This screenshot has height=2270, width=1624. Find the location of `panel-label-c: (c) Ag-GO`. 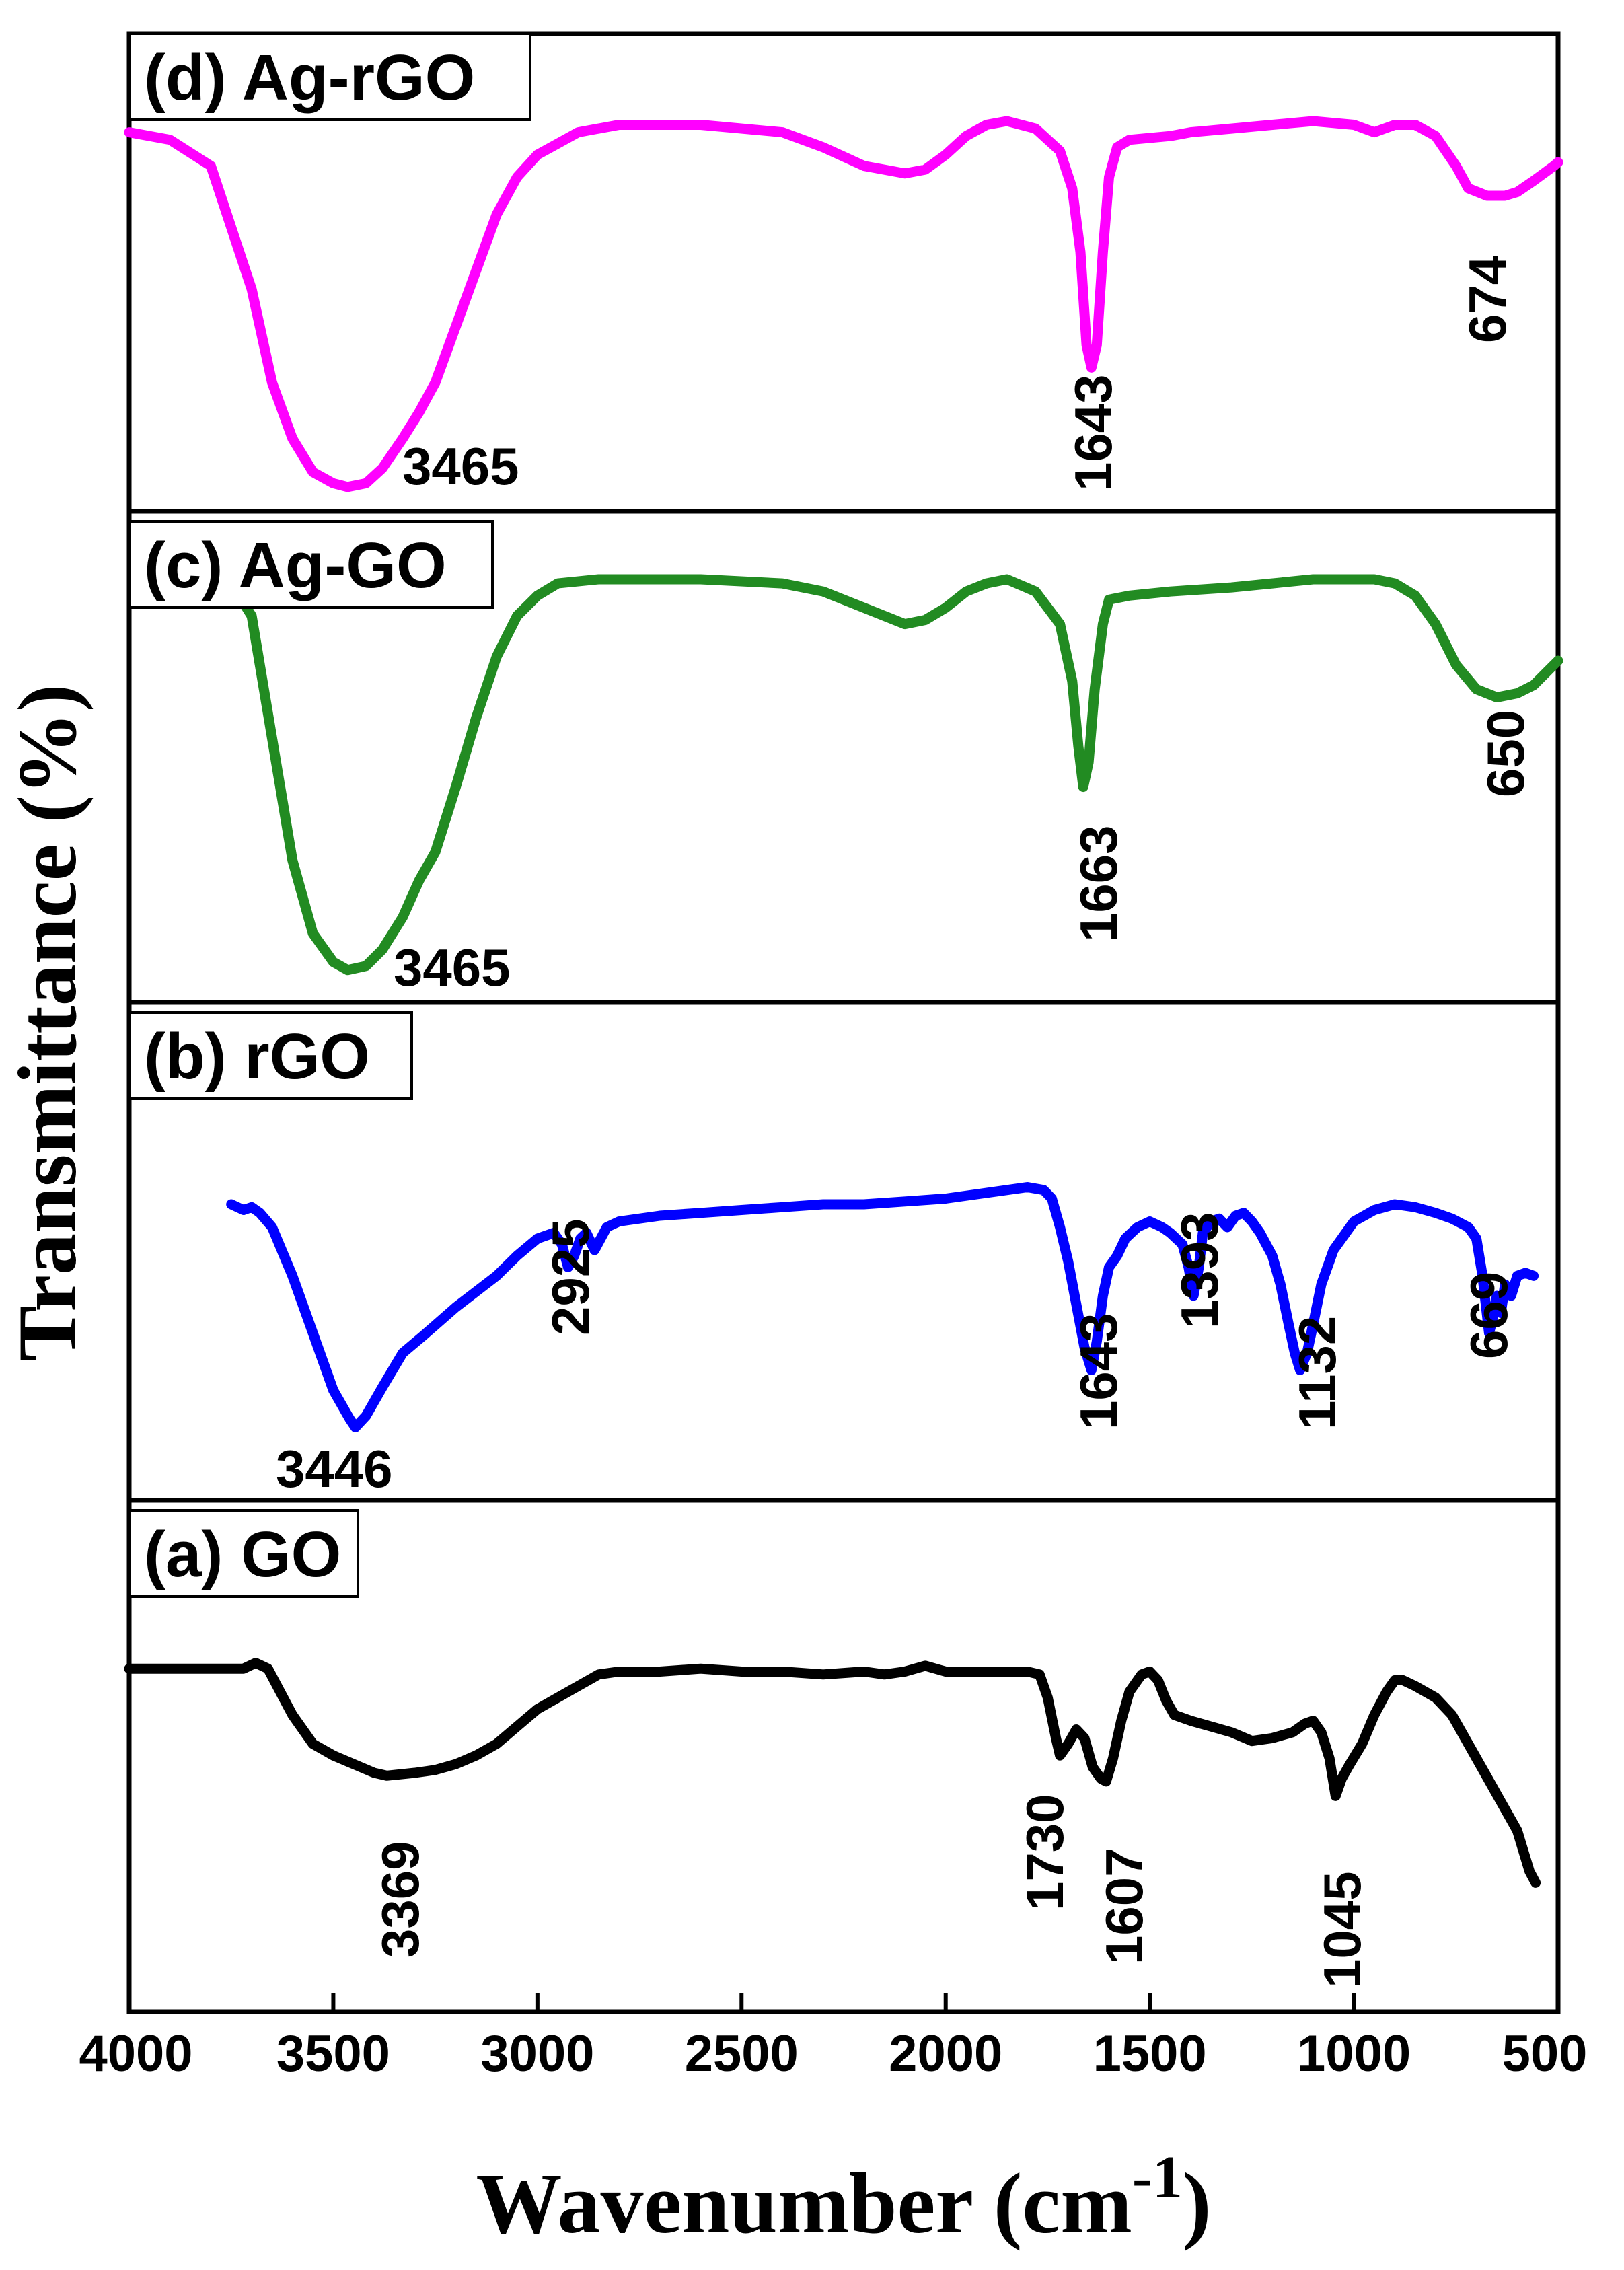

panel-label-c: (c) Ag-GO is located at coordinates (311, 564).